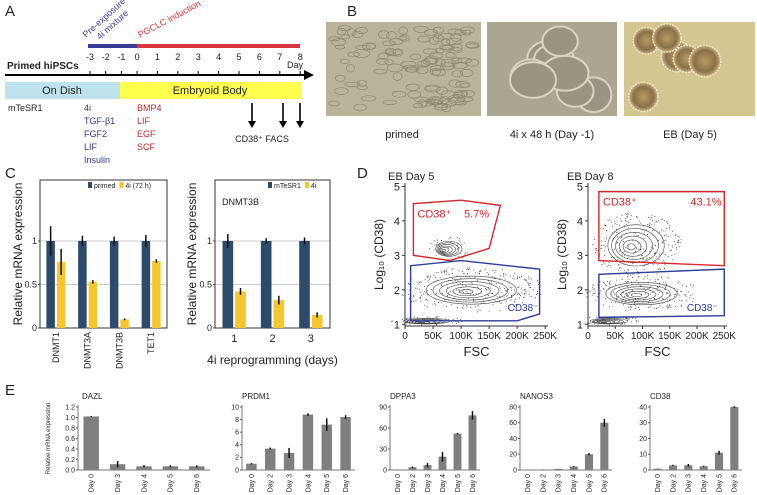  What do you see at coordinates (311, 339) in the screenshot?
I see `x-tick-label: 3` at bounding box center [311, 339].